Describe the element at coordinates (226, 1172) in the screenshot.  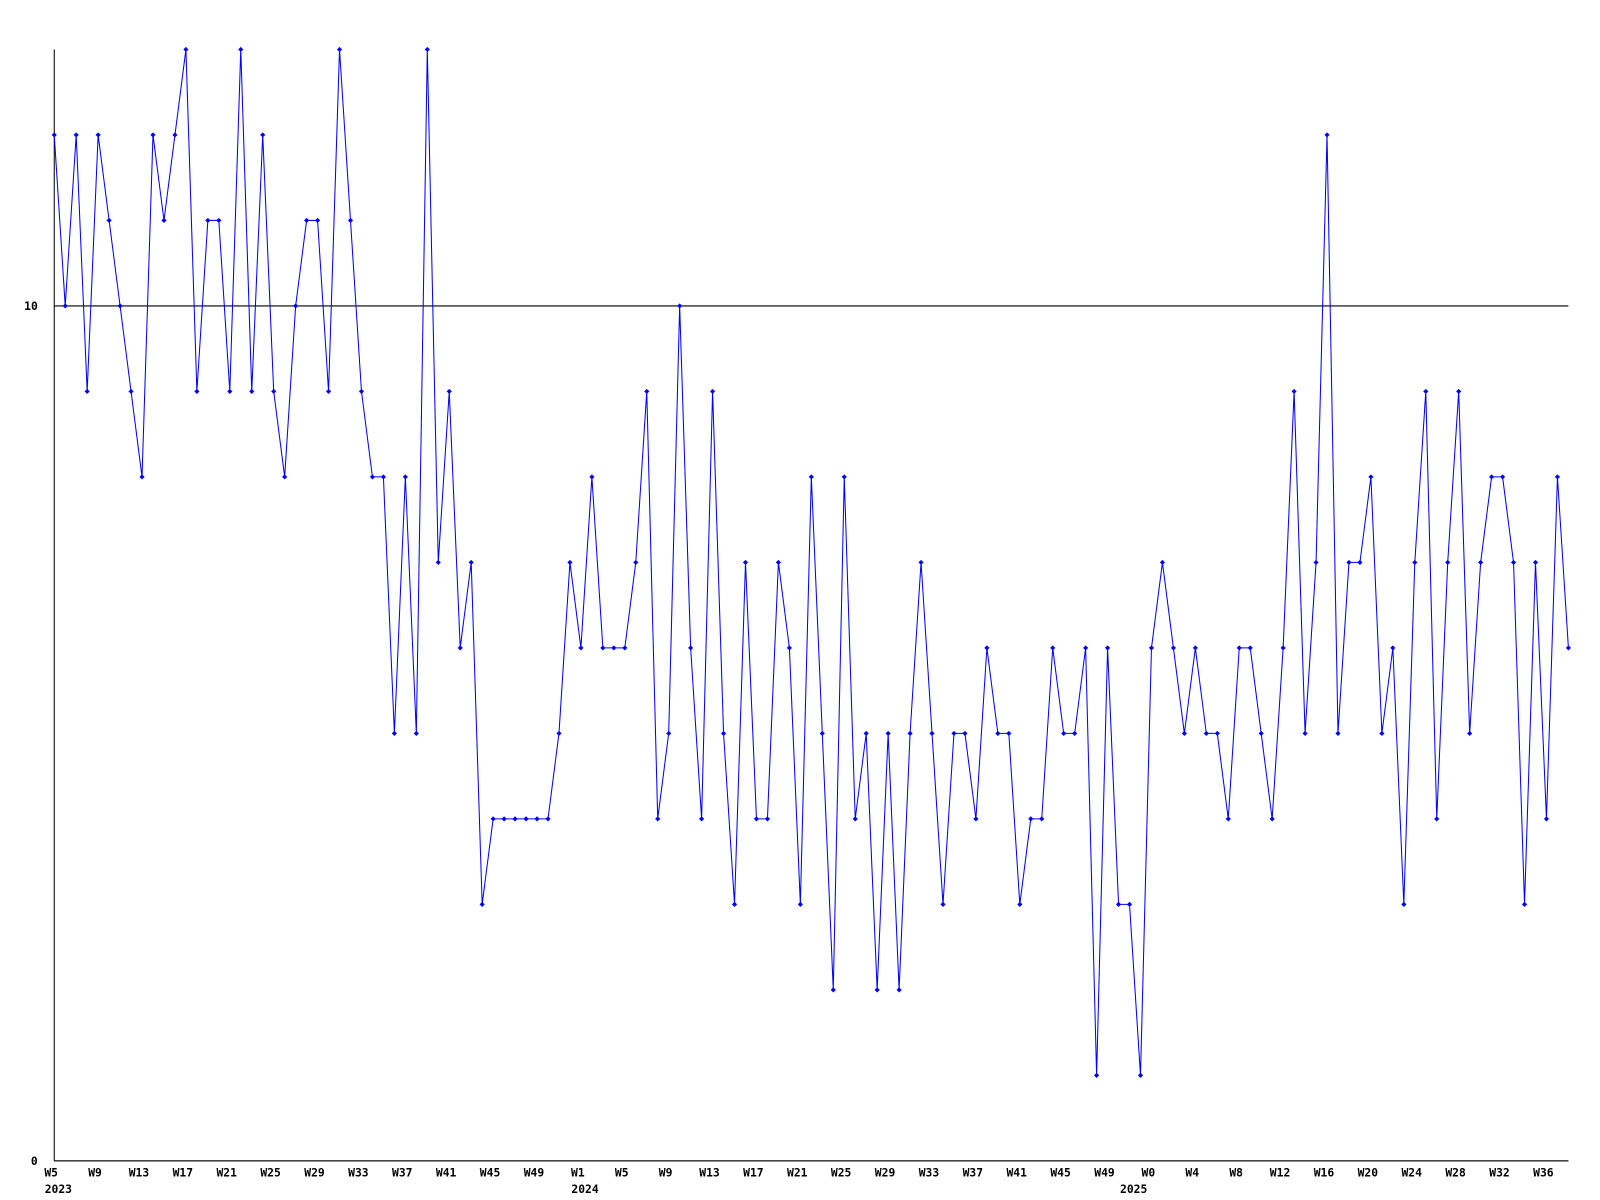
I see `x-tick-label: W21` at that location.